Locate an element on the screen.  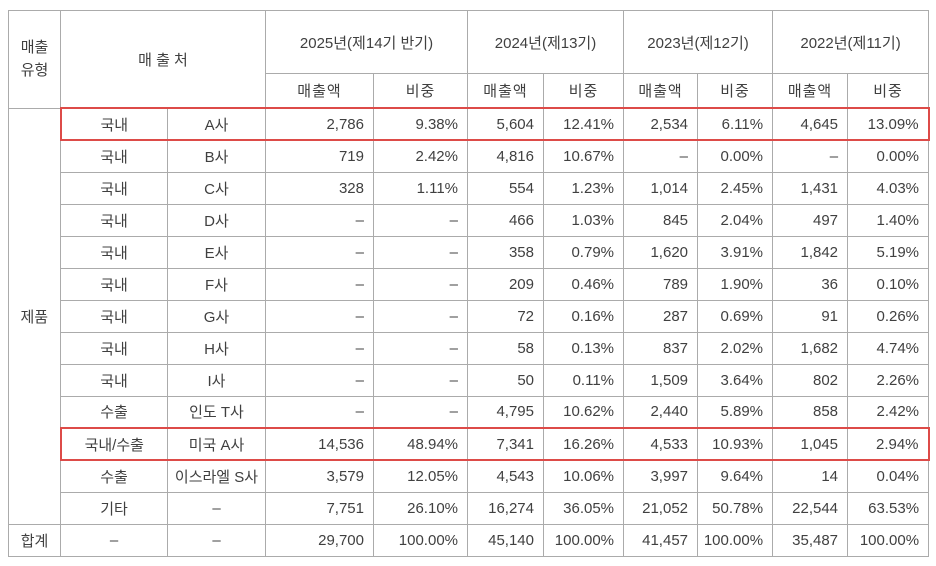
amount-cell: 4,543 is located at coordinates (505, 476).